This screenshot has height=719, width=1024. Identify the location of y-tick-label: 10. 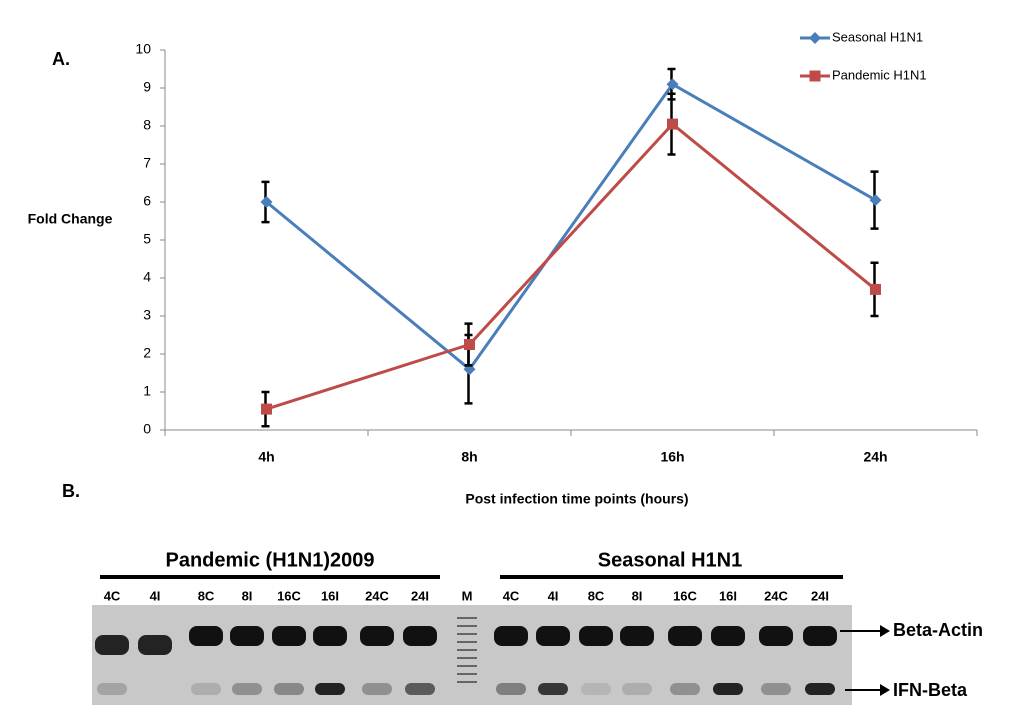
(143, 49).